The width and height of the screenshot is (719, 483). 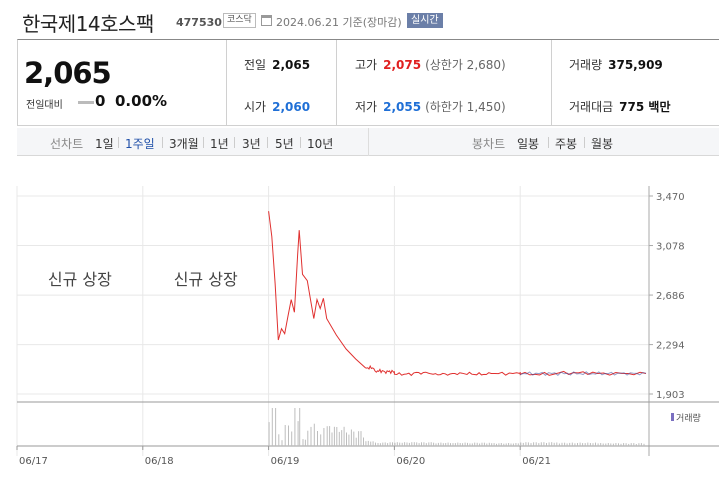 What do you see at coordinates (199, 22) in the screenshot?
I see `stock-code: 477530` at bounding box center [199, 22].